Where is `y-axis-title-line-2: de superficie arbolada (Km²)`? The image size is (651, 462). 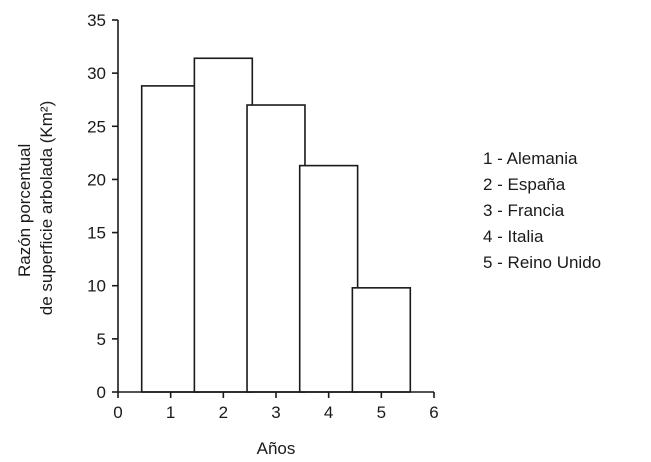
y-axis-title-line-2: de superficie arbolada (Km²) is located at coordinates (46, 208).